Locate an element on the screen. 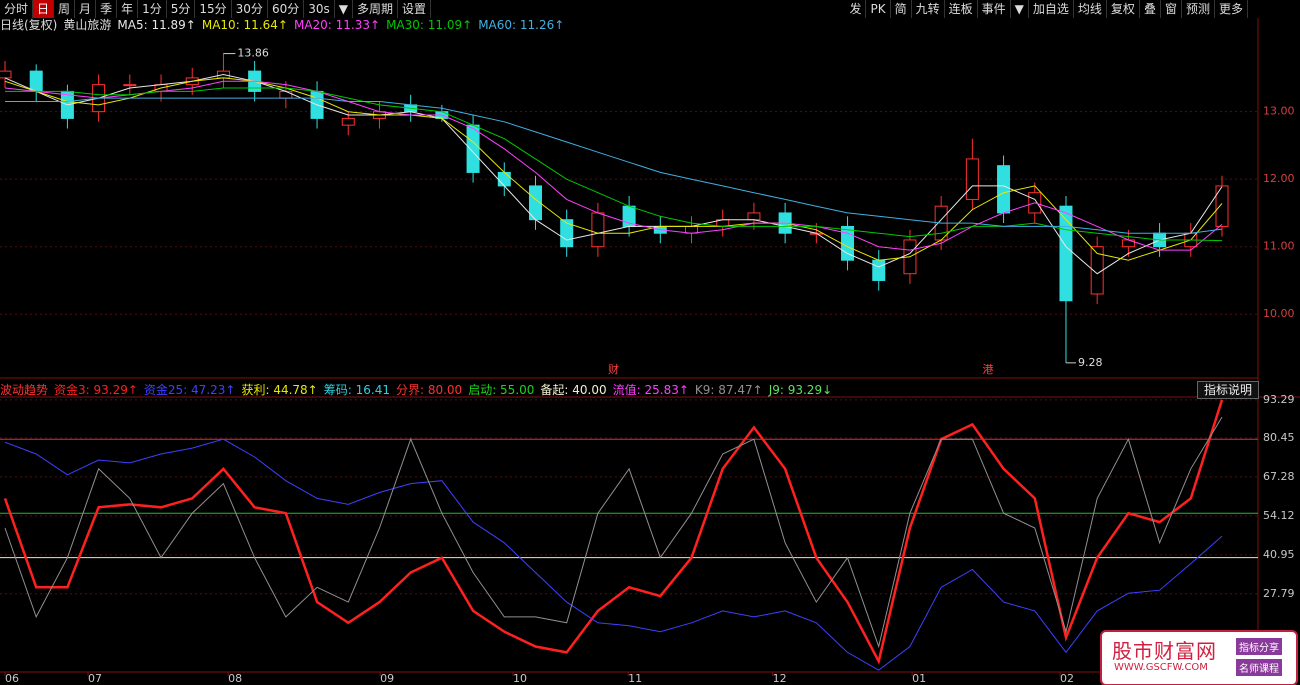 This screenshot has width=1300, height=685. x-tick-label: 02 is located at coordinates (1067, 678).